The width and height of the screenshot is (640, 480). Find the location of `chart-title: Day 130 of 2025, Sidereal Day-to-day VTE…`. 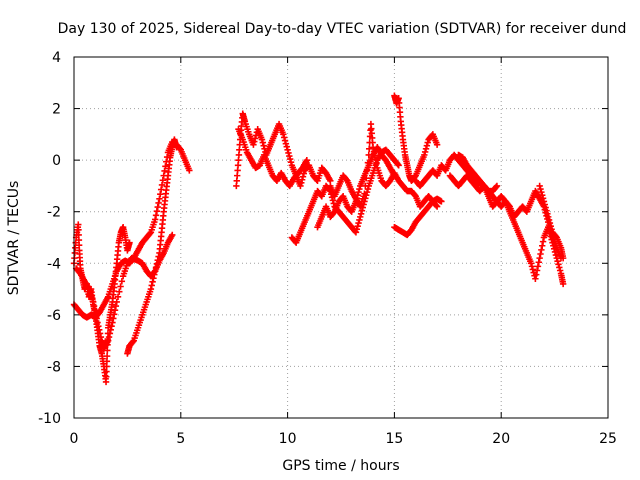

chart-title: Day 130 of 2025, Sidereal Day-to-day VTE… is located at coordinates (342, 29).